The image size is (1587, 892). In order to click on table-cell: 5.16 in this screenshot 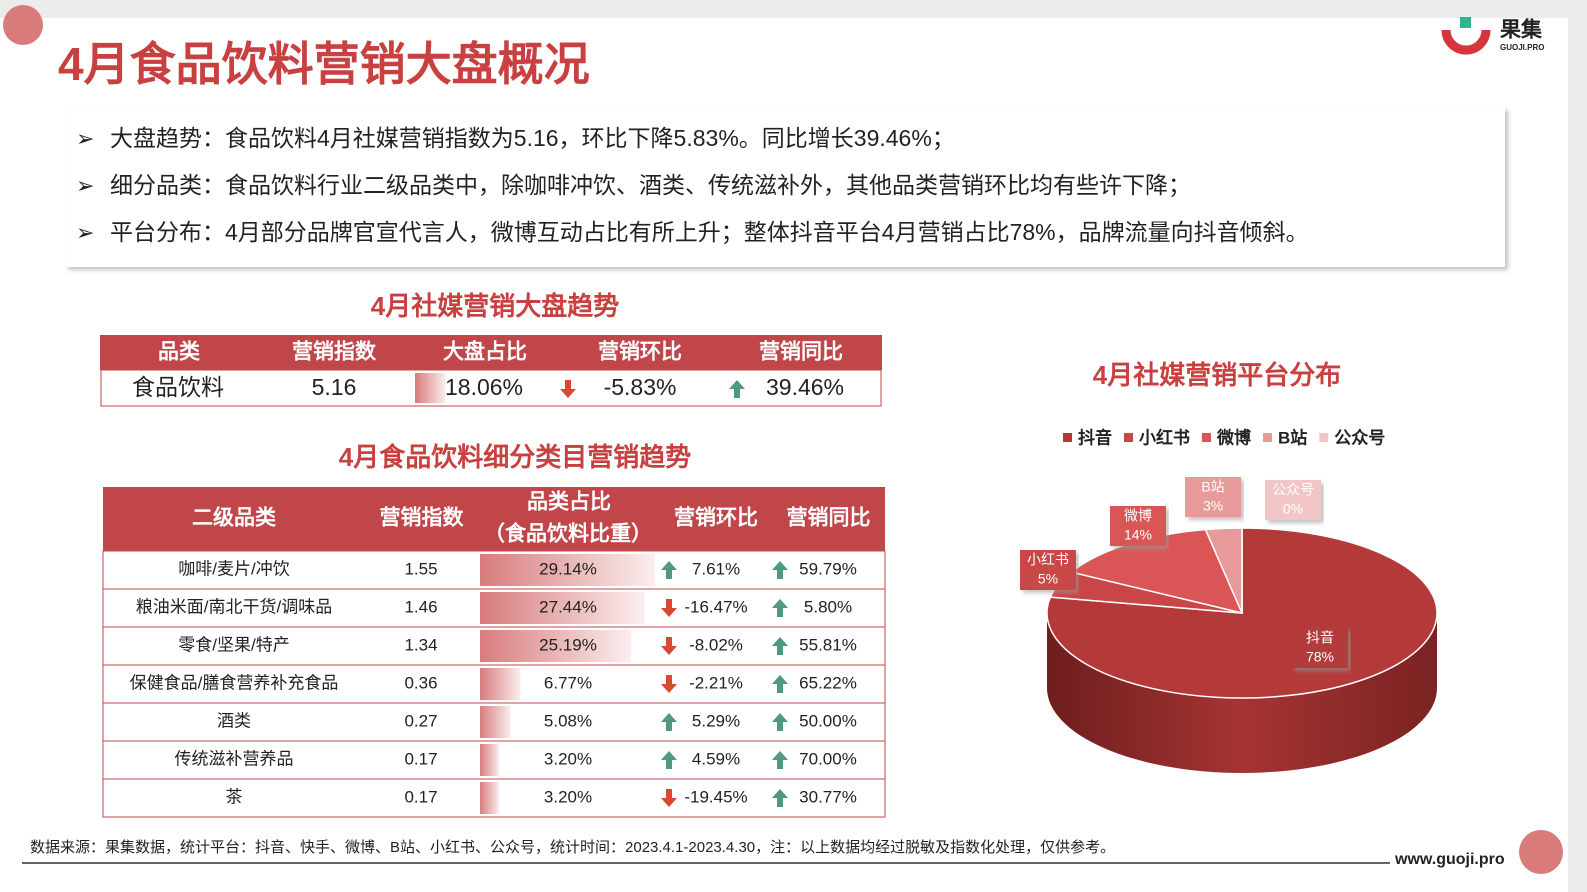, I will do `click(334, 387)`.